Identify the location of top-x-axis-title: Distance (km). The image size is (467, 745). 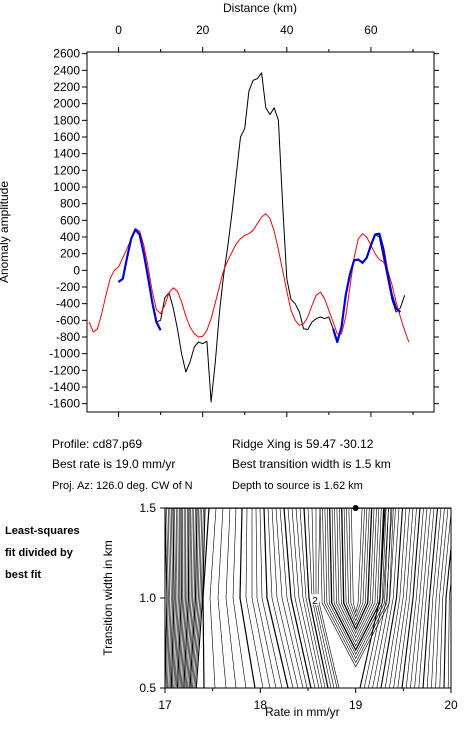
(260, 8).